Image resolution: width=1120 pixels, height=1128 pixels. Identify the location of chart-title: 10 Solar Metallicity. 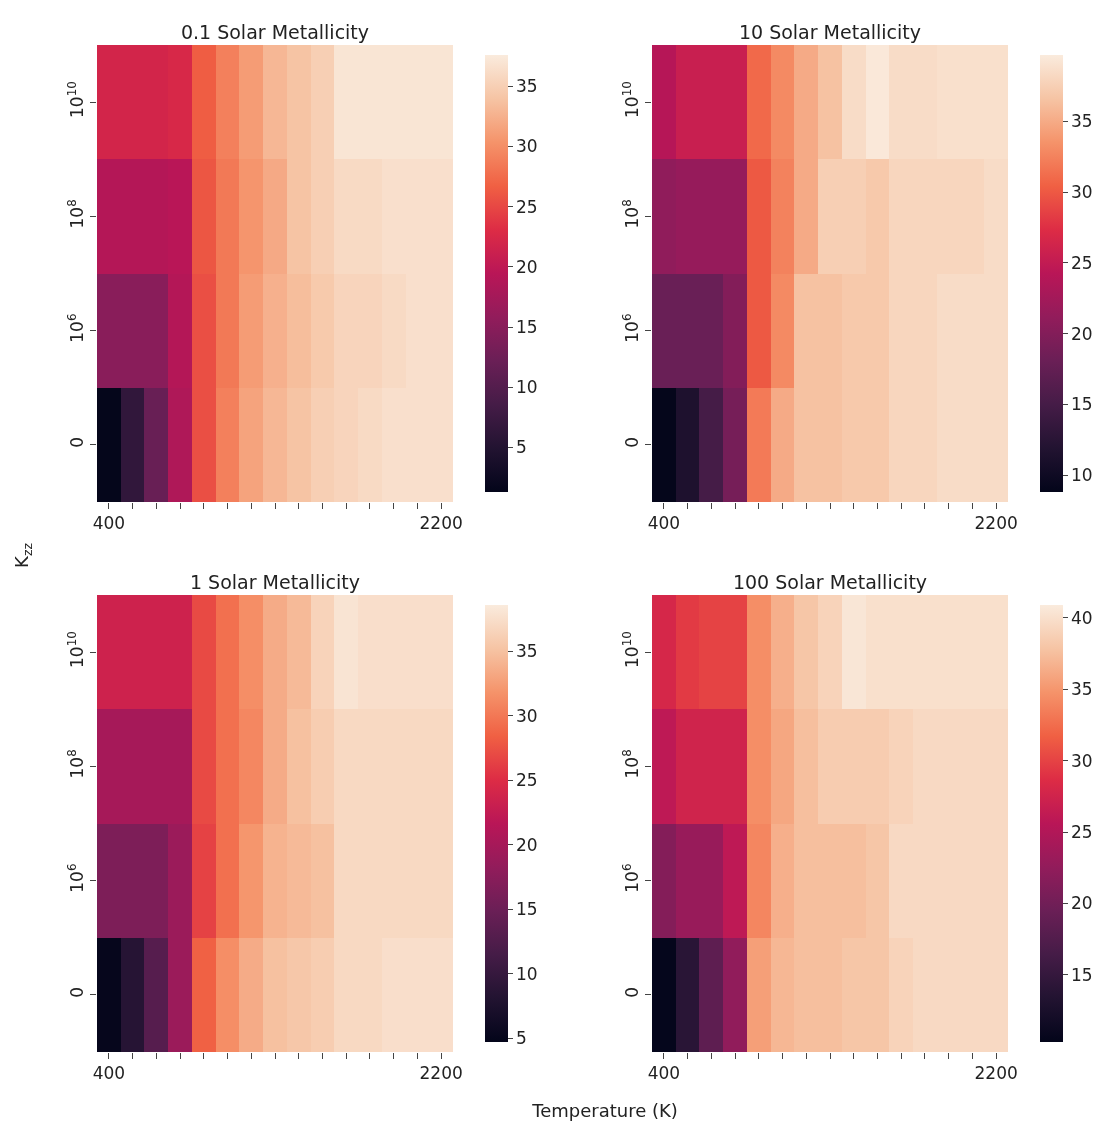
(830, 32).